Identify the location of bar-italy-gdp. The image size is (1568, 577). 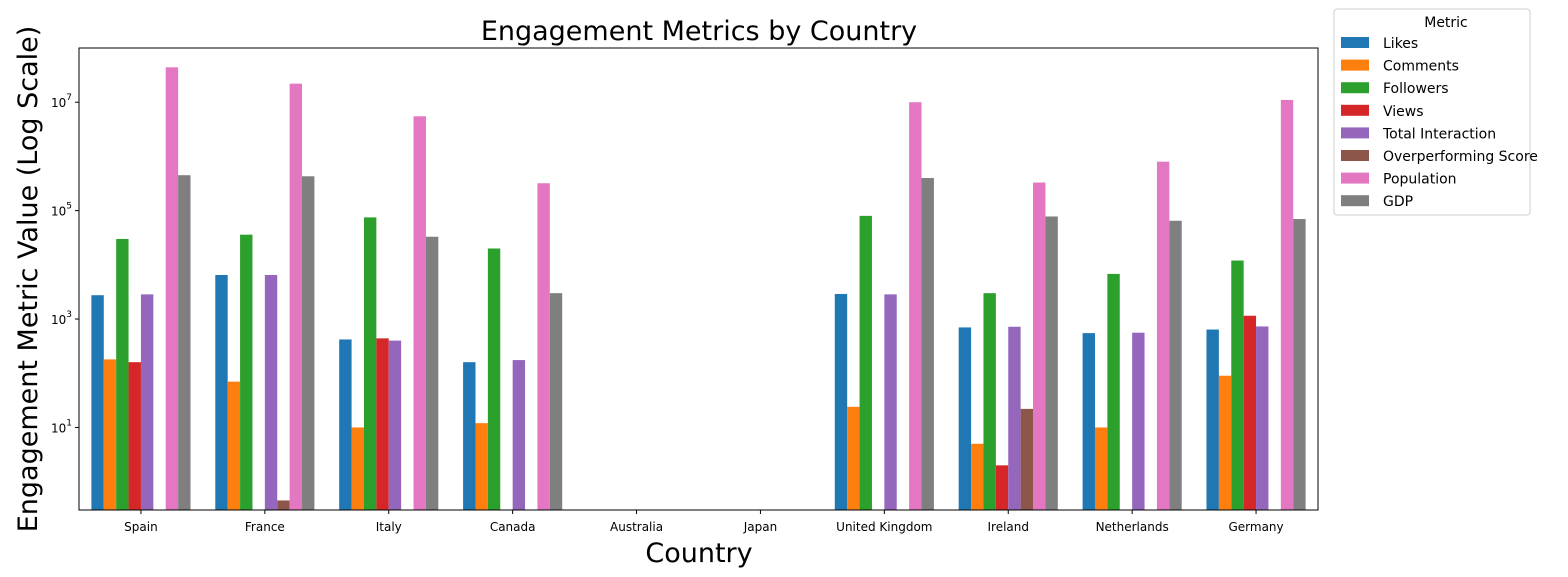
(432, 373).